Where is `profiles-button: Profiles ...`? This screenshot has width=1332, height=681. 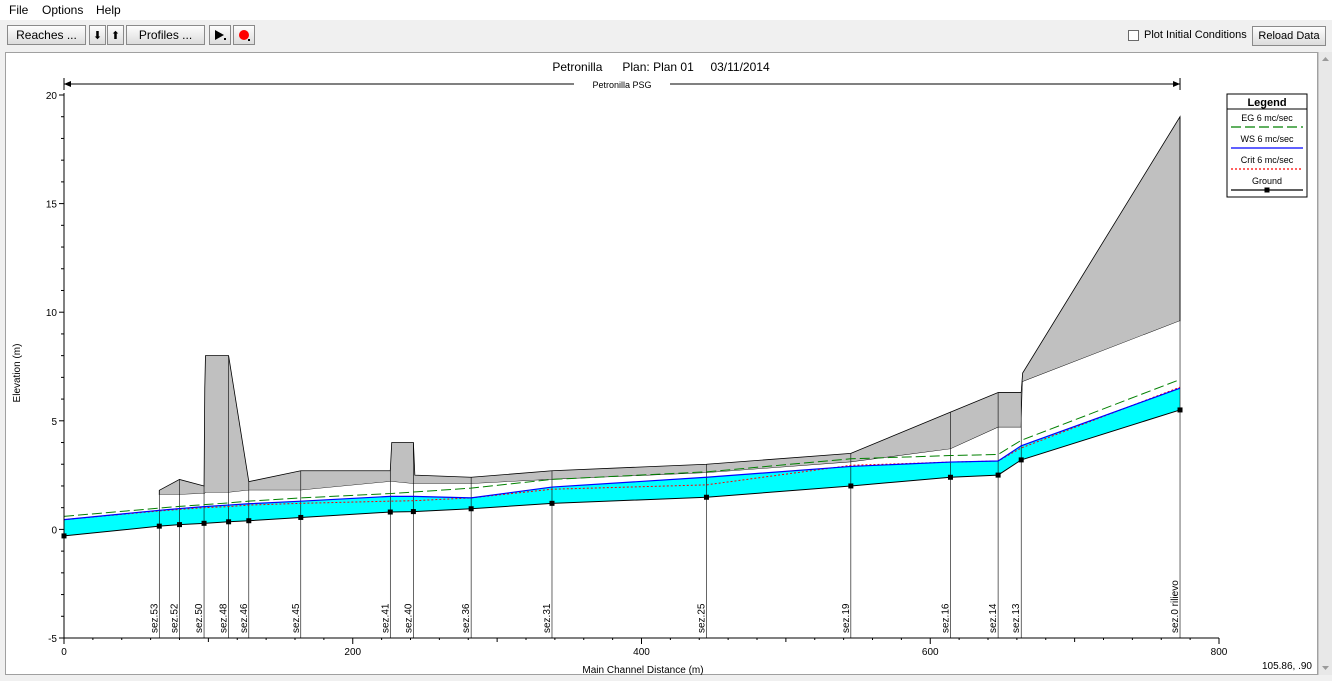
profiles-button: Profiles ... is located at coordinates (165, 35).